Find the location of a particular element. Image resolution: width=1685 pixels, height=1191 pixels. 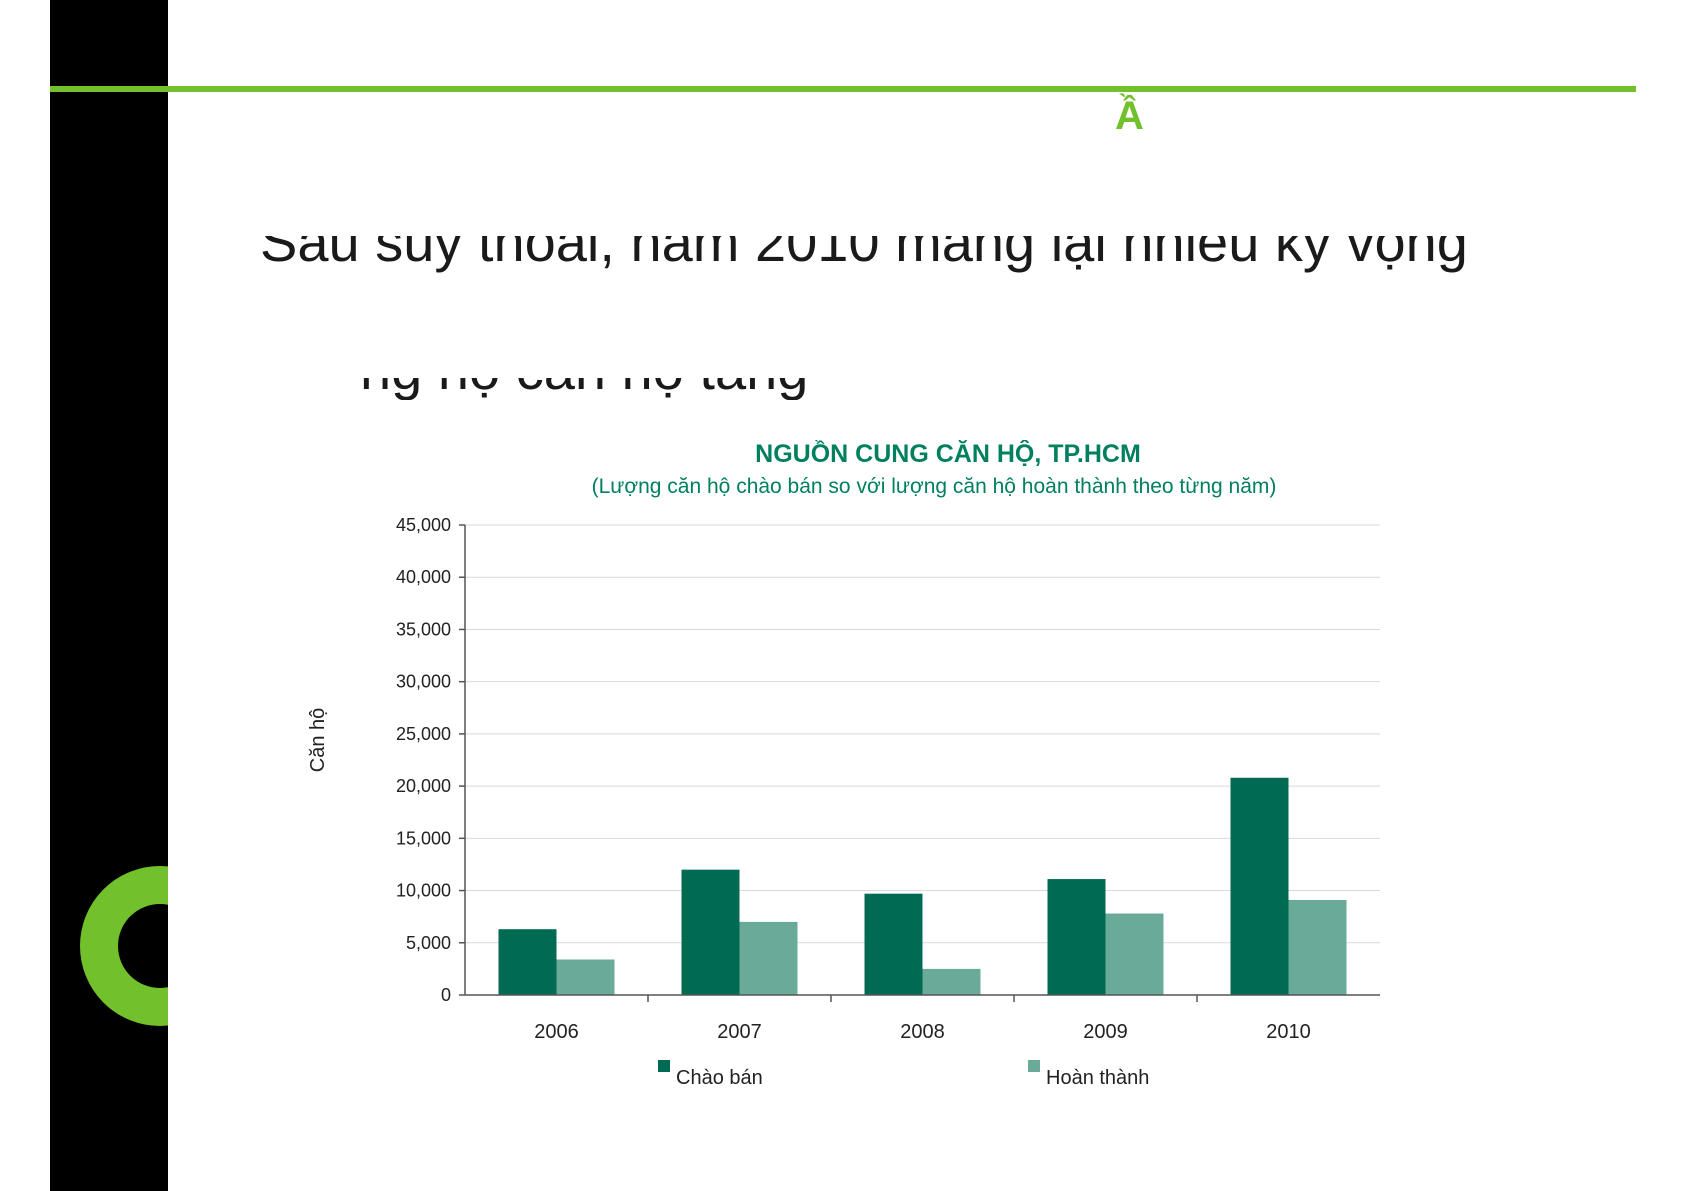

y-tick-label: 25,000 is located at coordinates (423, 734).